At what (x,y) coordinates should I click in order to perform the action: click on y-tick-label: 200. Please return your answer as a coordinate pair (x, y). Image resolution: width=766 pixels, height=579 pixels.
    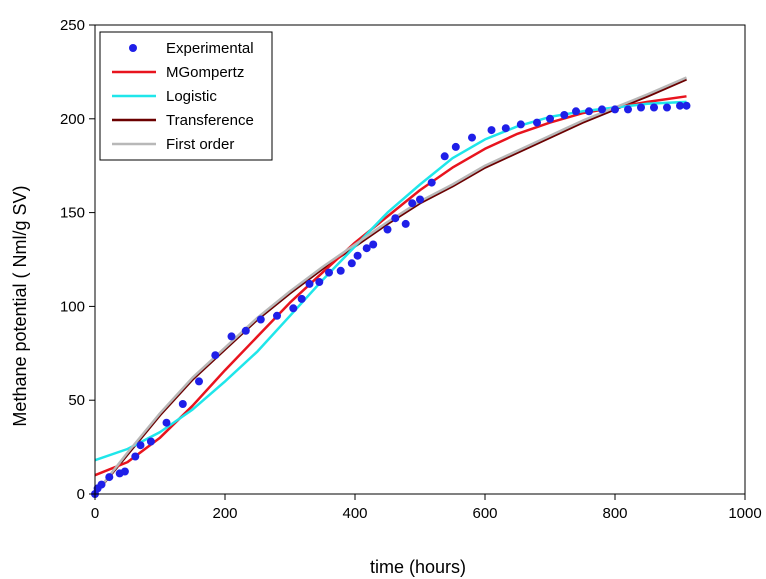
    Looking at the image, I should click on (72, 119).